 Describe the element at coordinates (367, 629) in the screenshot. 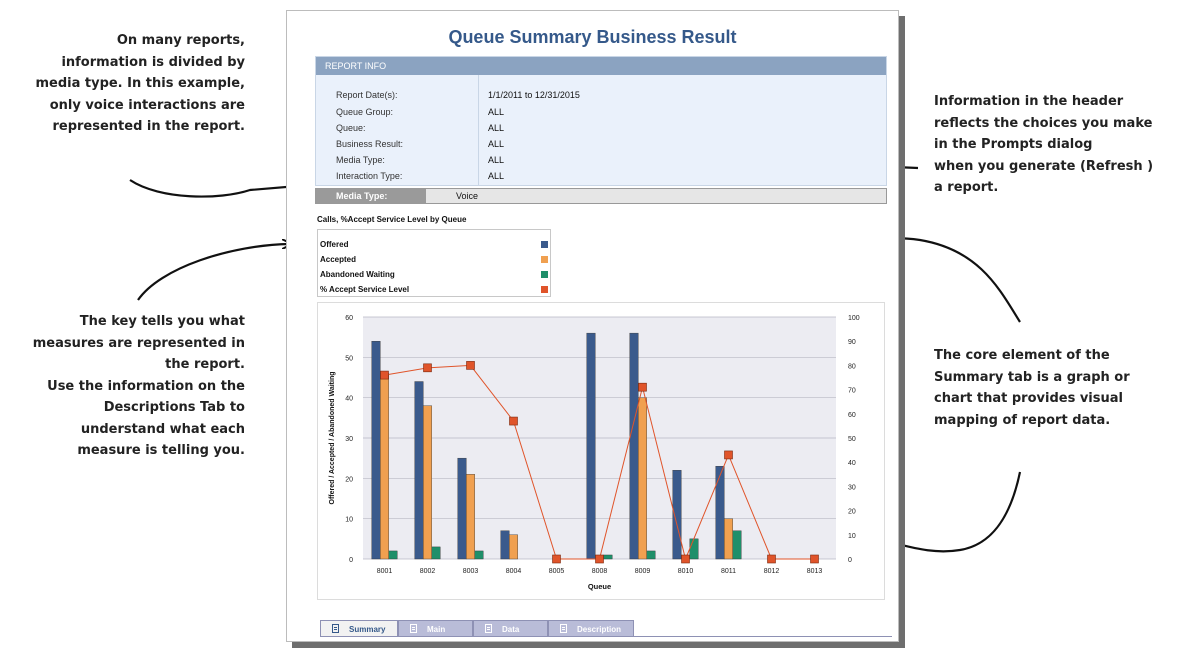

I see `tab-label: Summary` at that location.